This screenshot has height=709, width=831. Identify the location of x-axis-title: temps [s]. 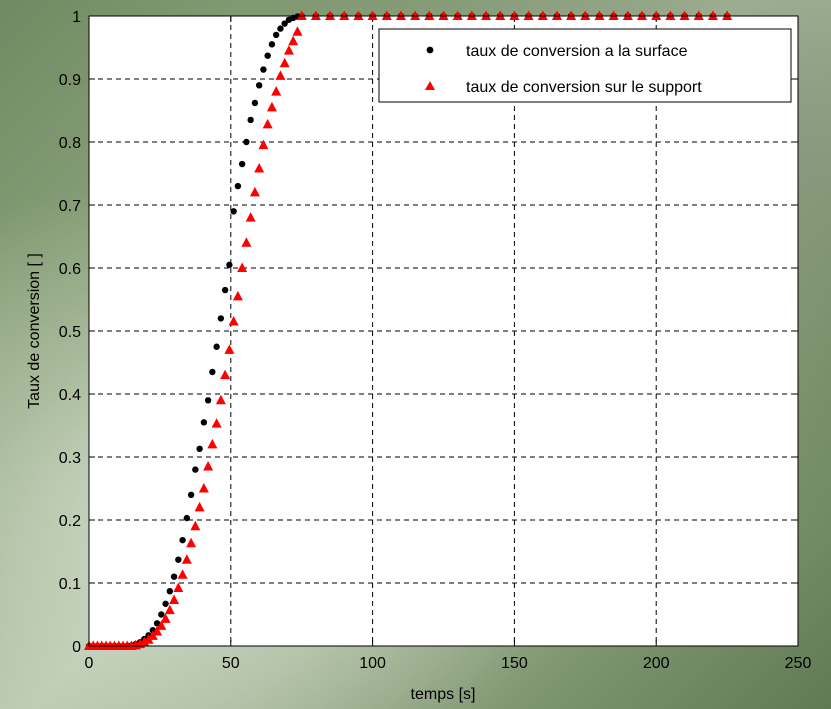
(443, 694).